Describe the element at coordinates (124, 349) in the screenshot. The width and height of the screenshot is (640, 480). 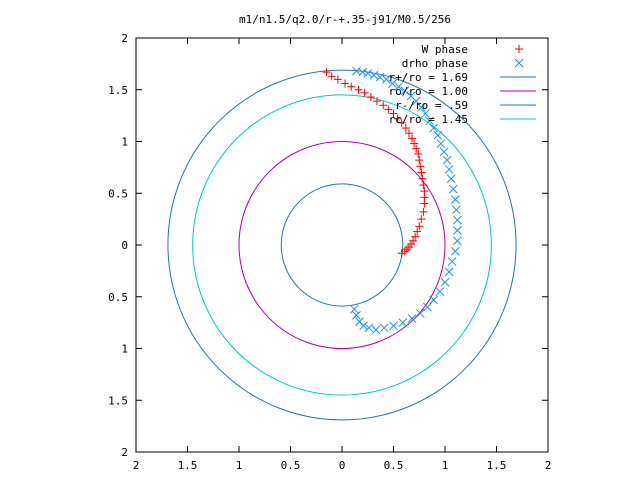
I see `y-tick-label: 1` at that location.